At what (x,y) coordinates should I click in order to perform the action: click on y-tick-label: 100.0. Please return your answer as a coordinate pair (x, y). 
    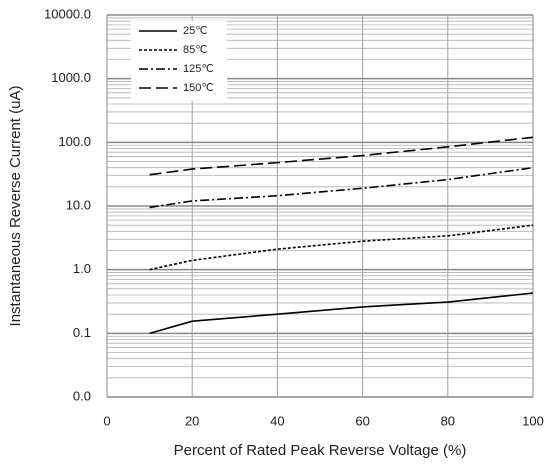
    Looking at the image, I should click on (74, 141).